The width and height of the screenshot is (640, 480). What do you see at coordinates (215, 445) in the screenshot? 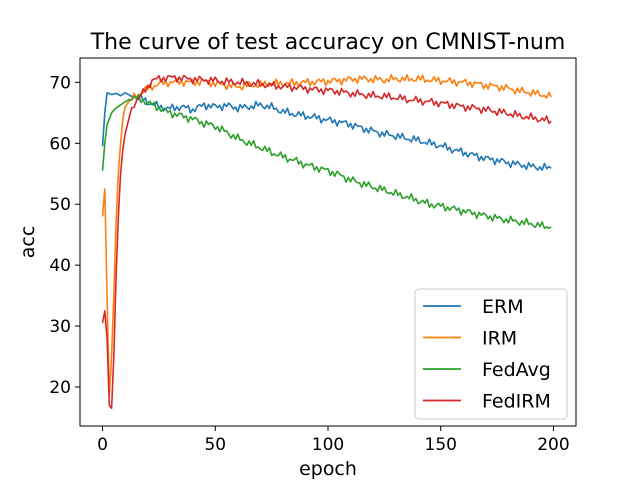
I see `x-tick-label: 50` at bounding box center [215, 445].